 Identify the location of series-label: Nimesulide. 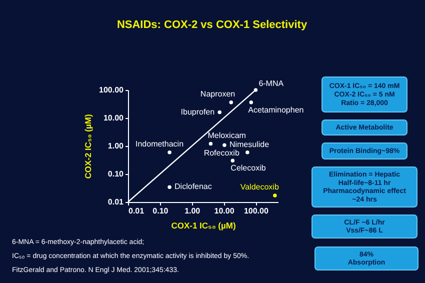
(249, 145).